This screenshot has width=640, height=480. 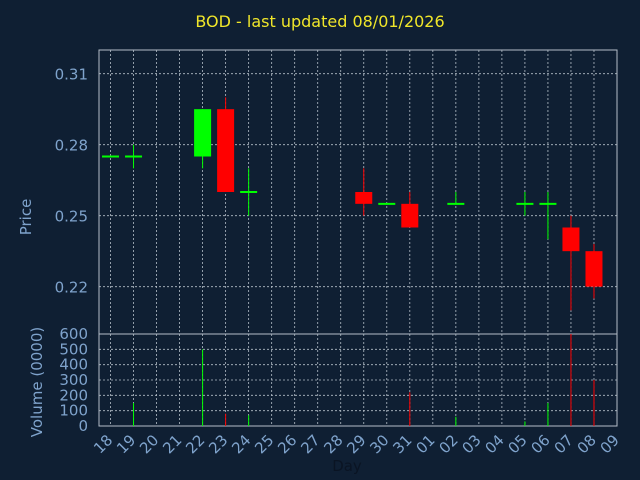 I want to click on volume-tick-label: 600, so click(x=73, y=334).